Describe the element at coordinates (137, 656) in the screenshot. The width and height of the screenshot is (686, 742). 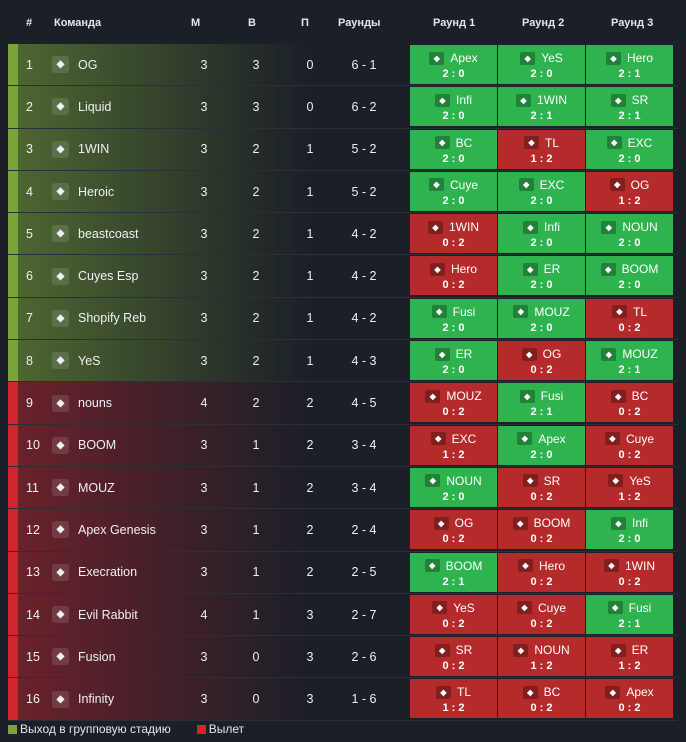
I see `team-cell: ◆ Fusion` at that location.